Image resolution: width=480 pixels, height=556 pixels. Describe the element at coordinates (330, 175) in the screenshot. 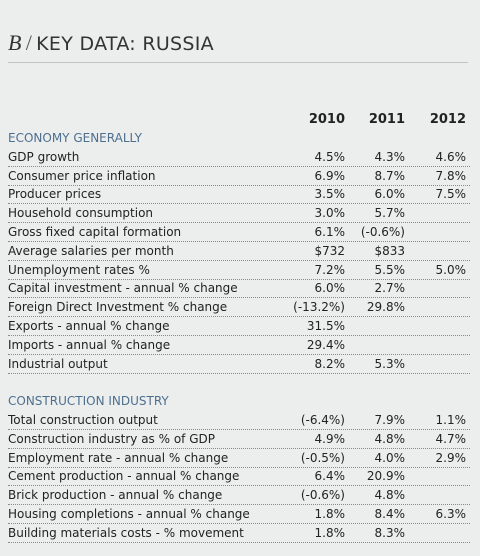

I see `cell: 6.9%` at that location.